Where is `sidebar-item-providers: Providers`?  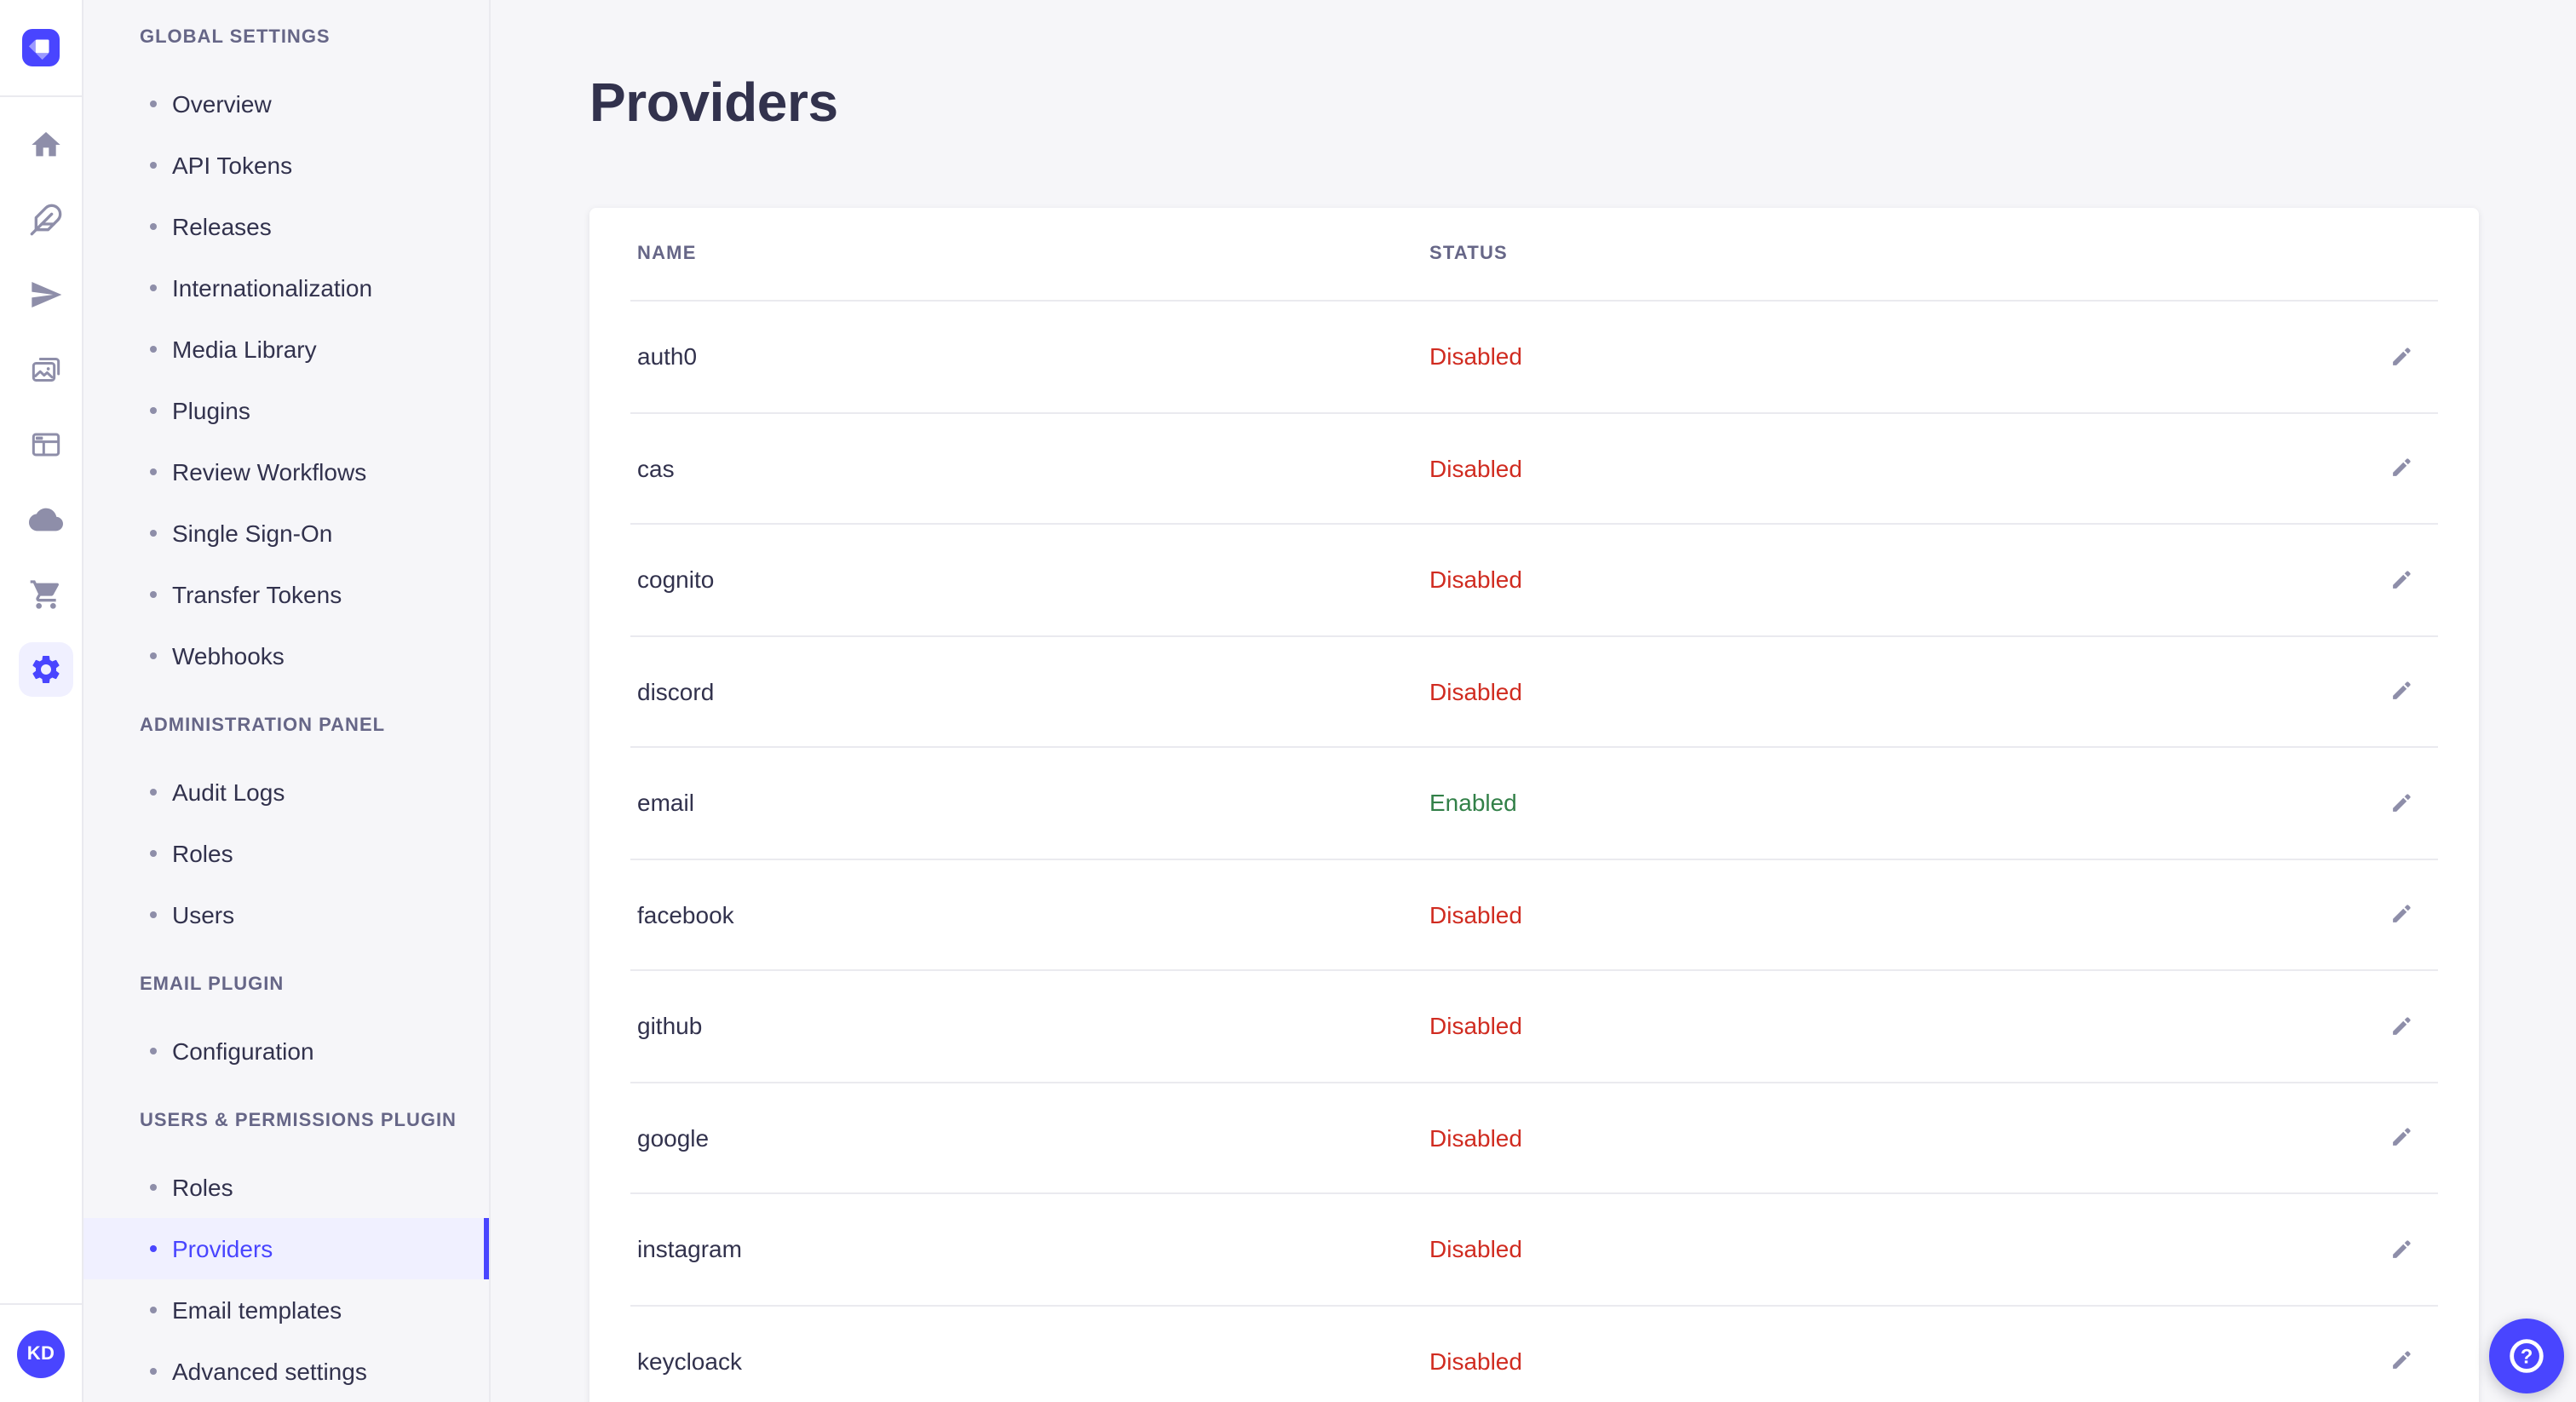 sidebar-item-providers: Providers is located at coordinates (286, 1248).